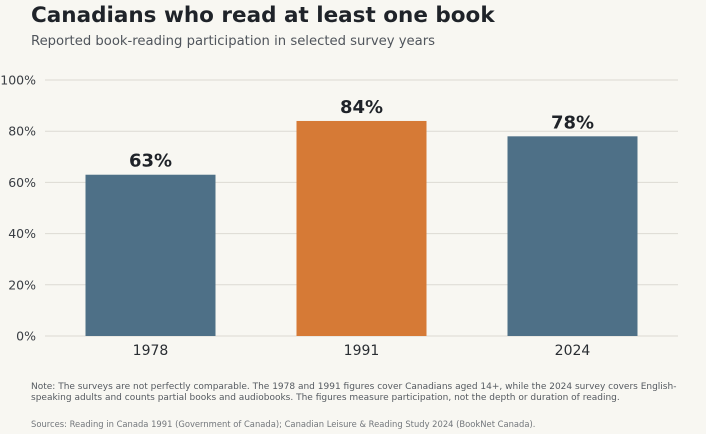 This screenshot has width=706, height=434. Describe the element at coordinates (22, 131) in the screenshot. I see `y-tick-label: 80%` at that location.